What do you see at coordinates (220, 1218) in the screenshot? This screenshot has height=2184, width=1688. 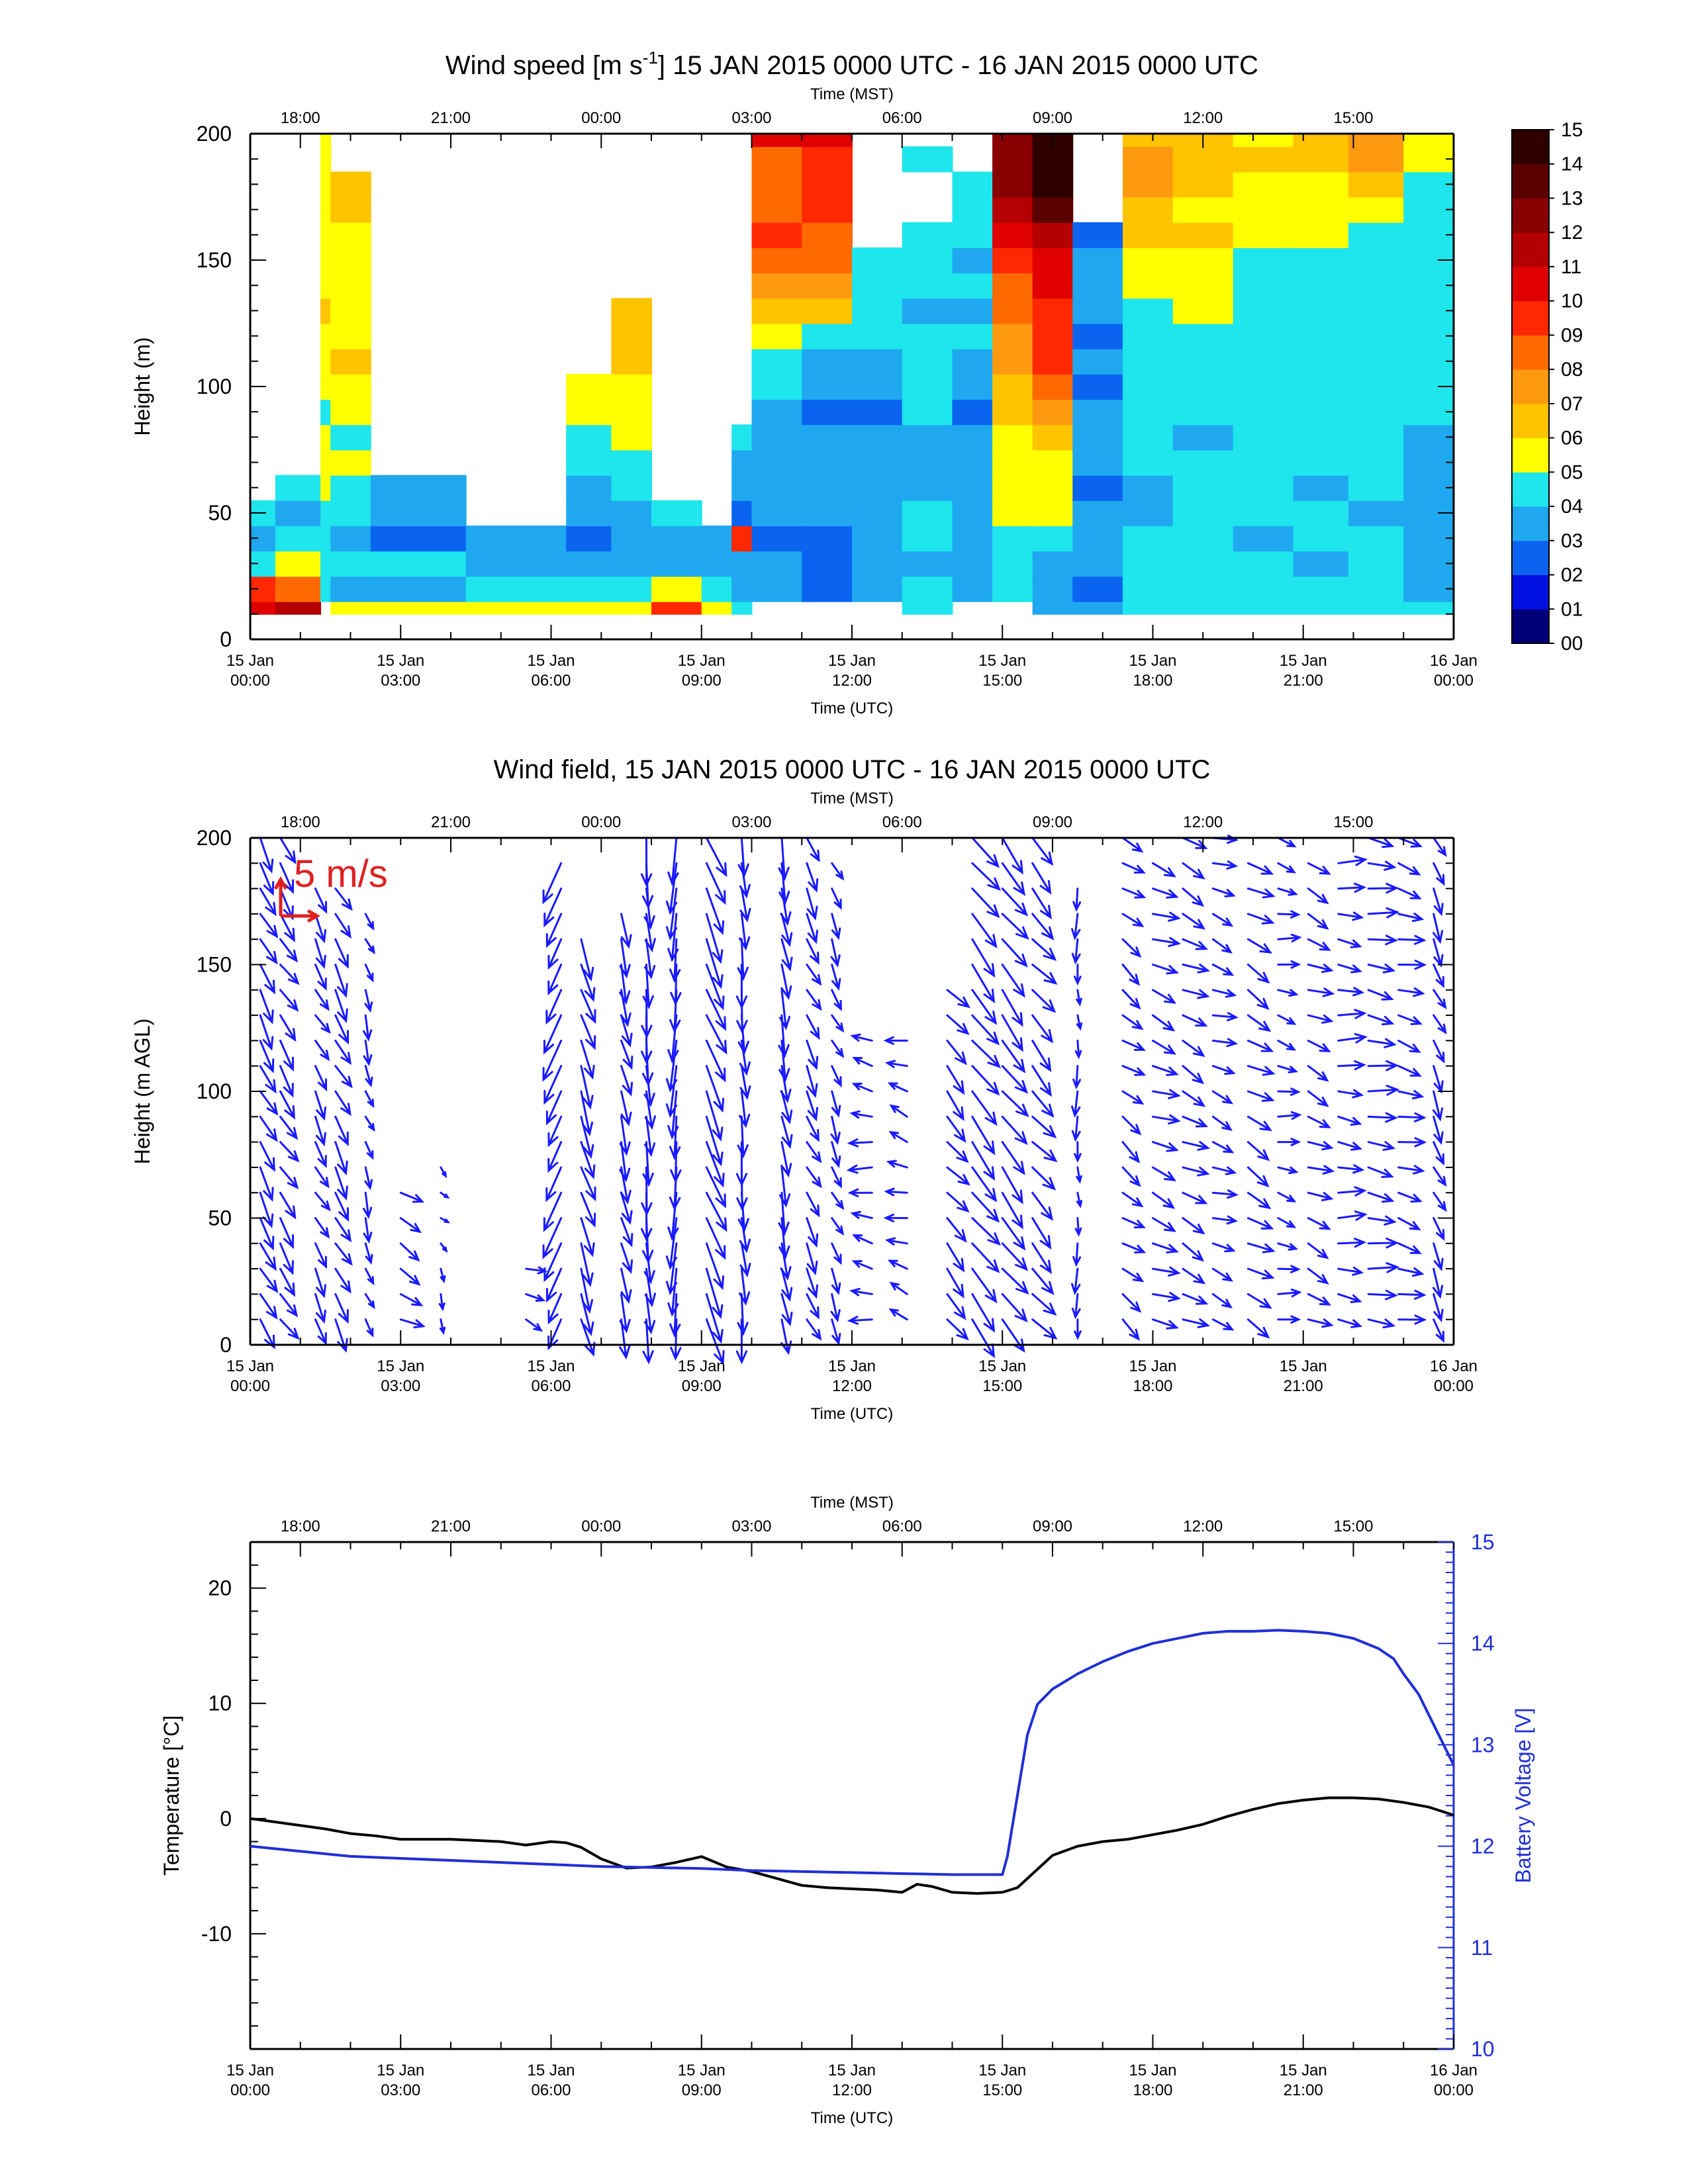 I see `y-tick-label: 50` at bounding box center [220, 1218].